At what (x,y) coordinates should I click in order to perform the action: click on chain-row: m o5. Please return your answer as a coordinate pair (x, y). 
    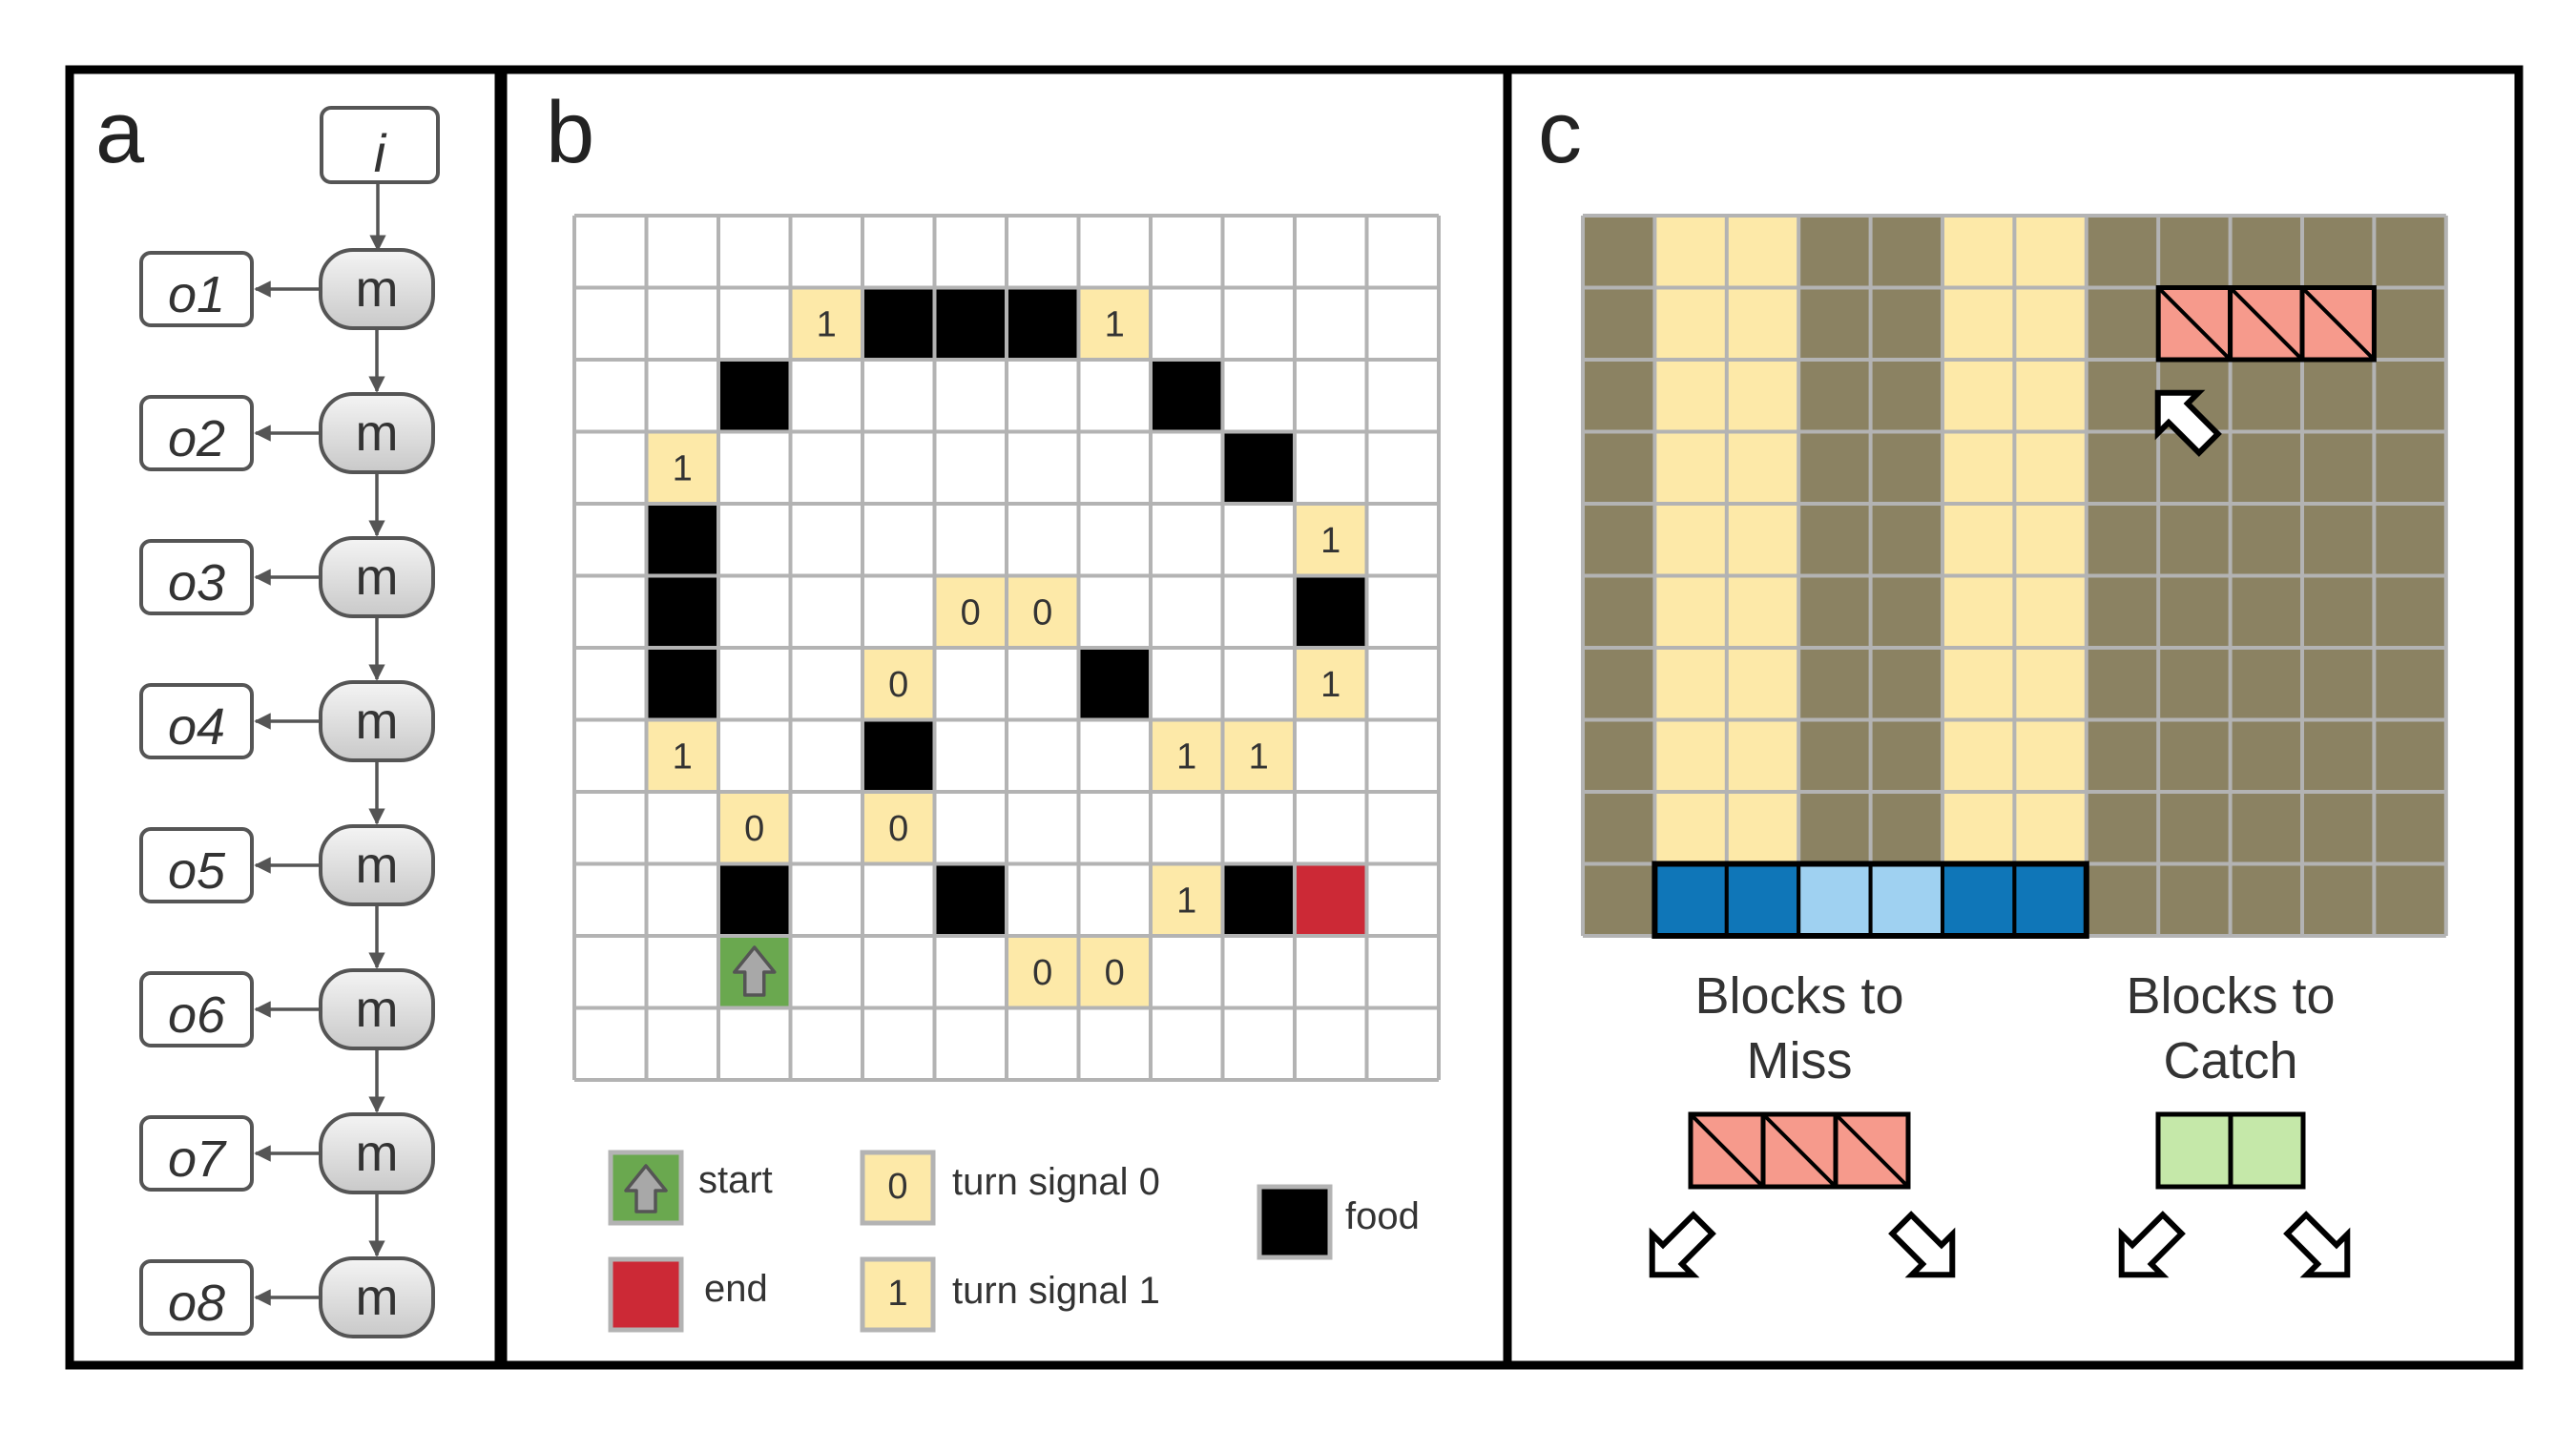
    Looking at the image, I should click on (287, 897).